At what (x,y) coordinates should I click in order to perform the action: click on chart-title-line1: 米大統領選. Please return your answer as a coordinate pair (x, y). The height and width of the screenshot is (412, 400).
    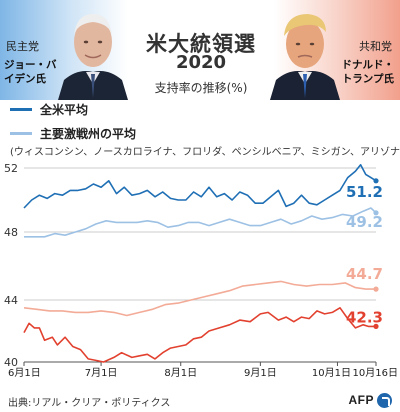
    Looking at the image, I should click on (201, 44).